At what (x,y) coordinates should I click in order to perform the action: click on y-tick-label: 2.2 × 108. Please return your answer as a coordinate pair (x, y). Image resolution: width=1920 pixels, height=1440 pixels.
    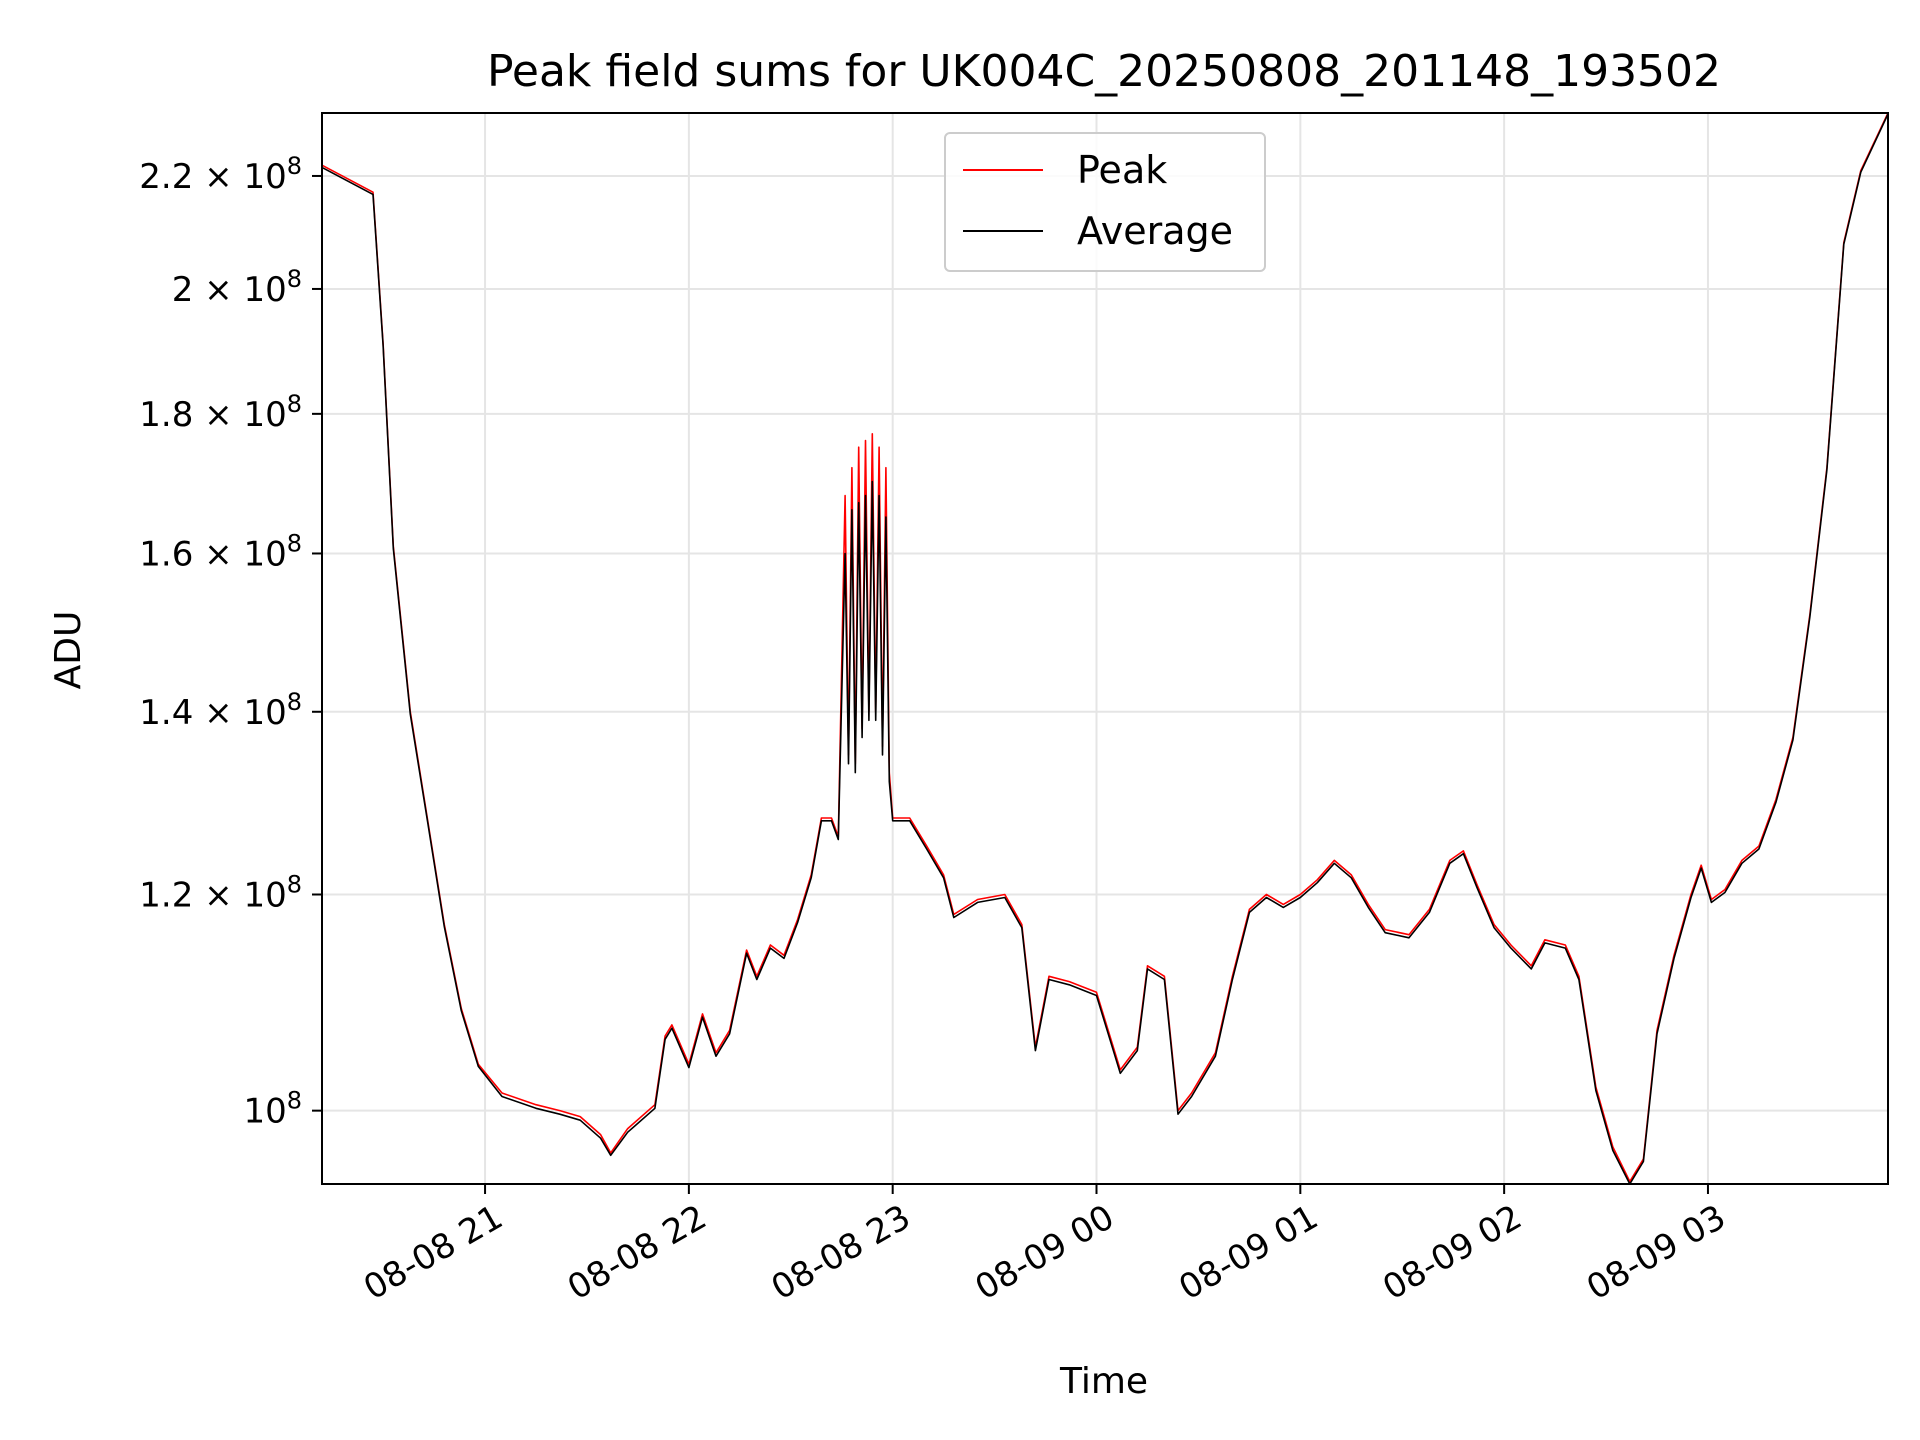
    Looking at the image, I should click on (220, 174).